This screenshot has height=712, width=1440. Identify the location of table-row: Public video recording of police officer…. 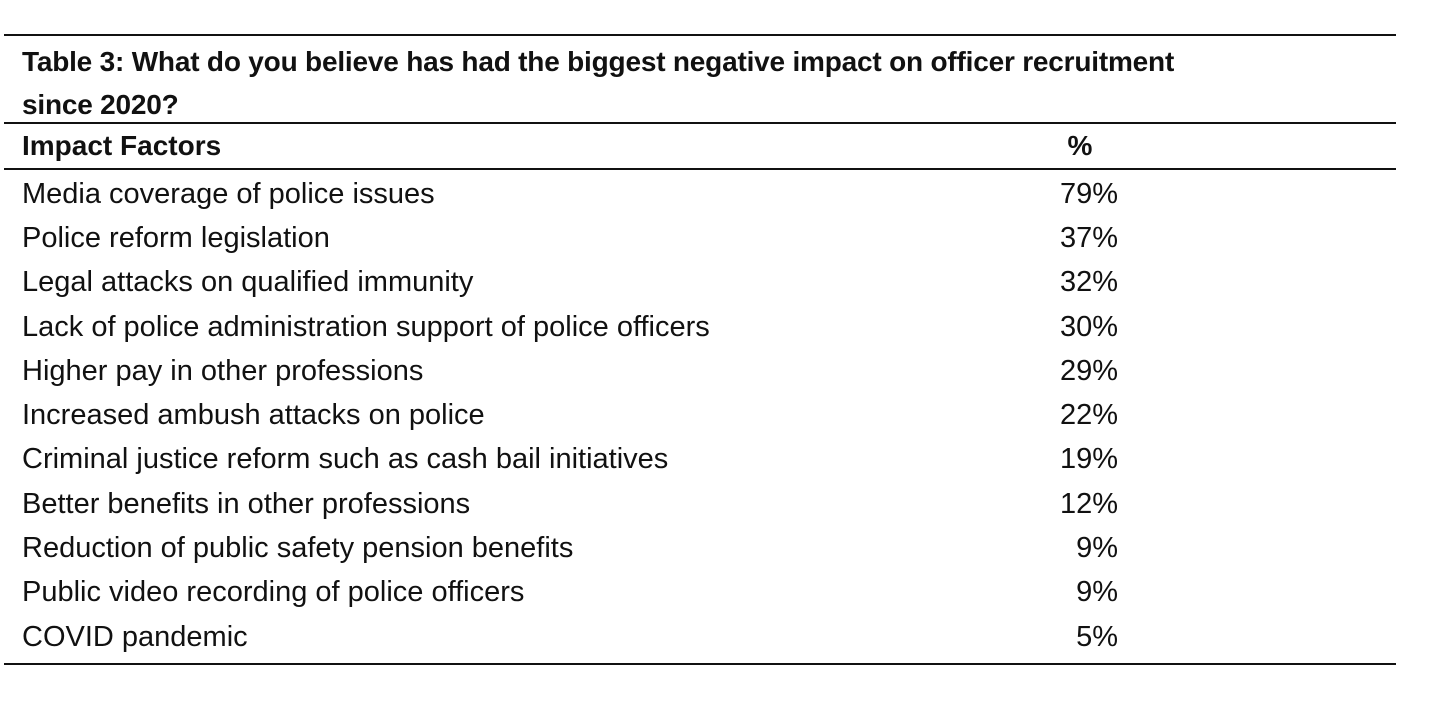
(700, 593).